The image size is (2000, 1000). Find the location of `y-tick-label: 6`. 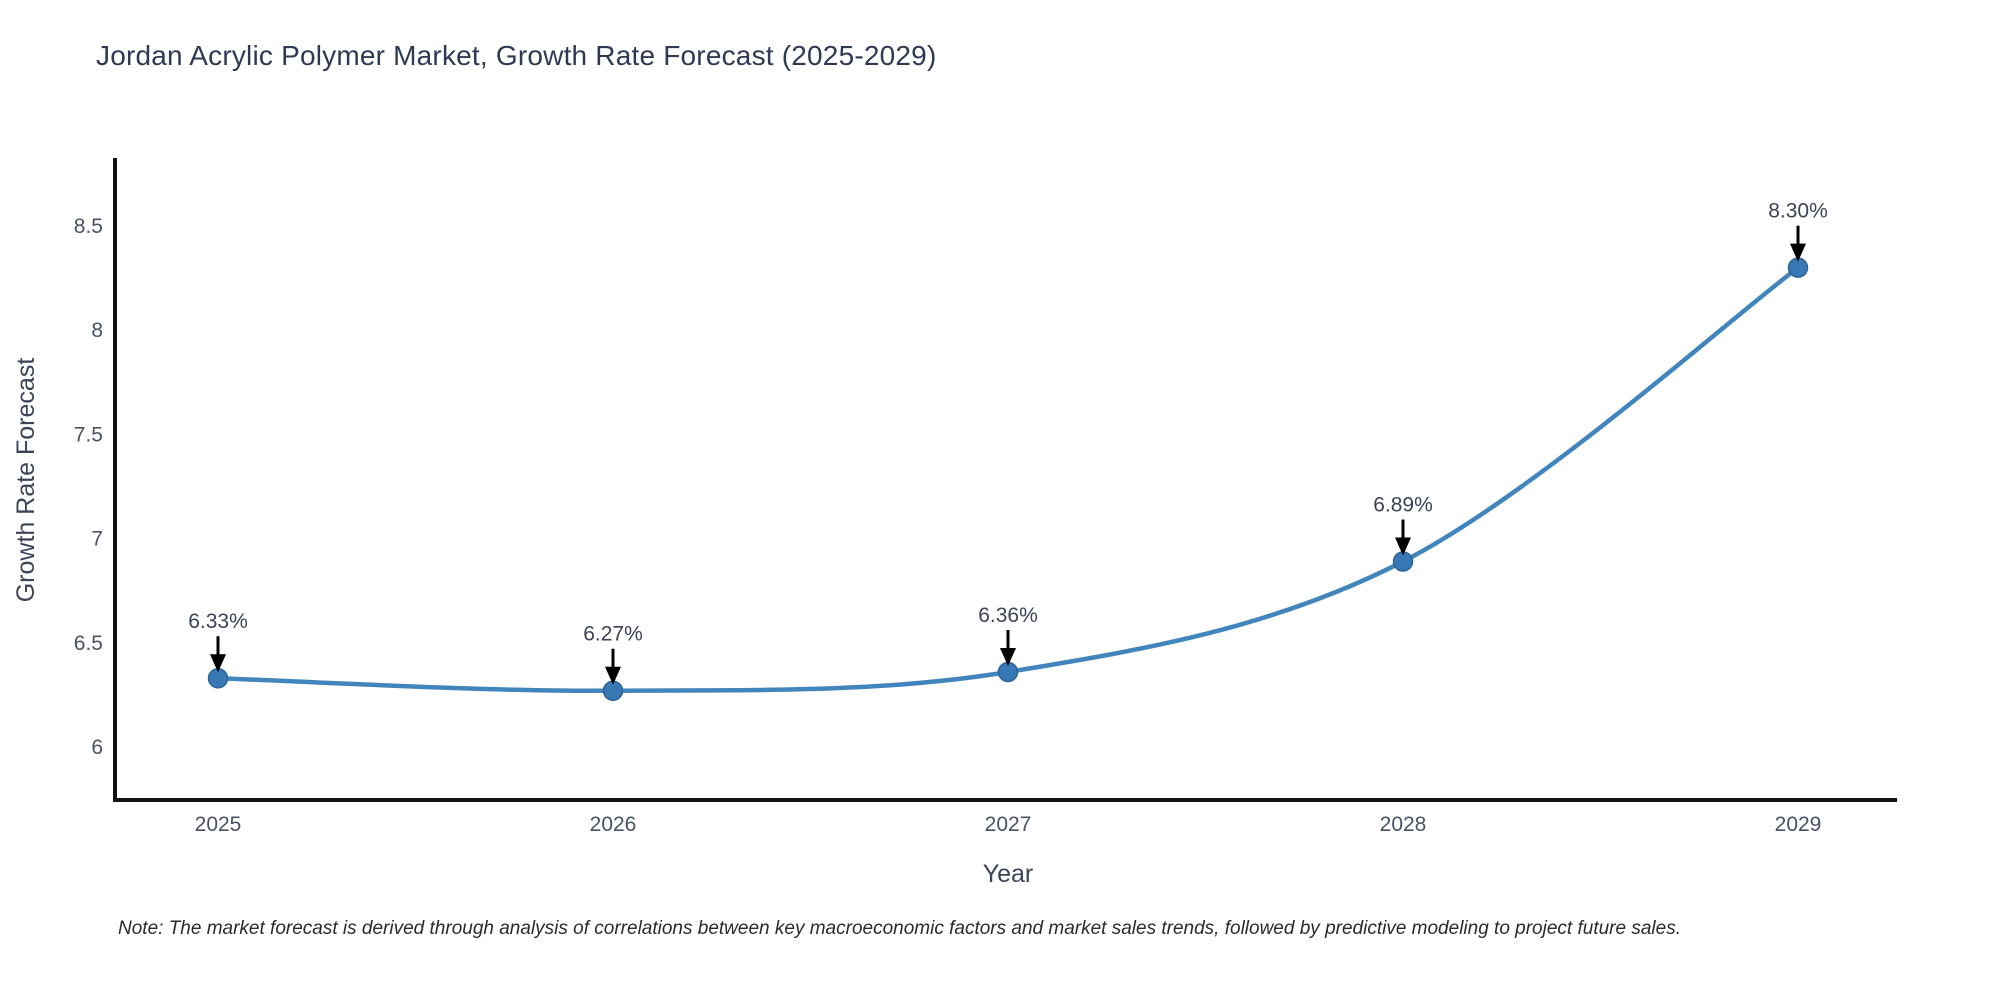

y-tick-label: 6 is located at coordinates (97, 747).